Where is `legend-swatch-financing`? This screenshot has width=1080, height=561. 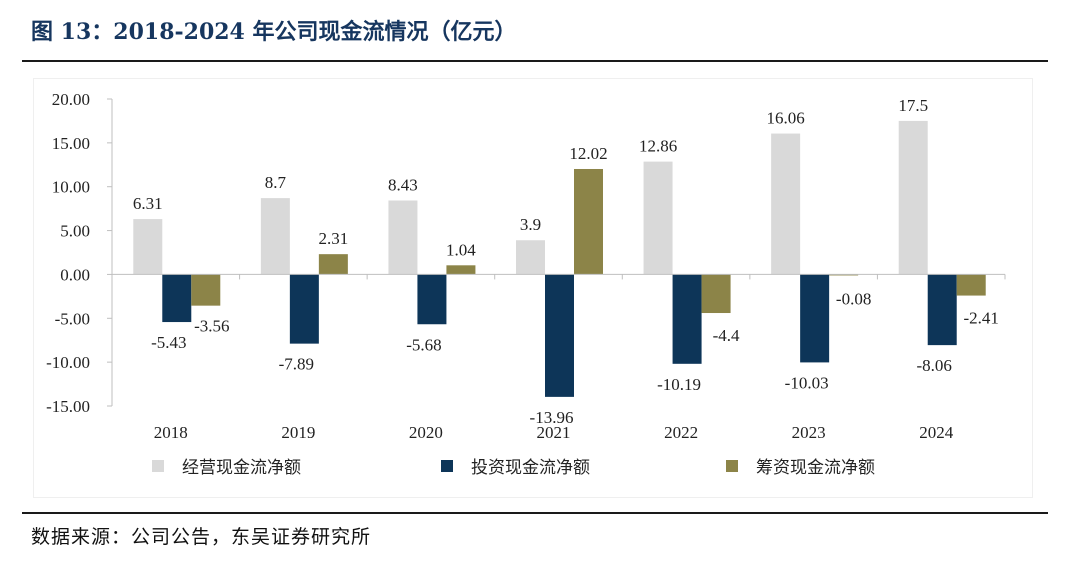
legend-swatch-financing is located at coordinates (732, 465).